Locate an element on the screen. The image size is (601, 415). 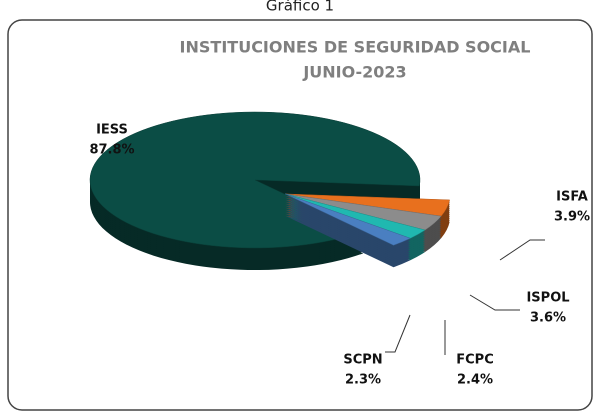
category-label: IESS is located at coordinates (112, 130).